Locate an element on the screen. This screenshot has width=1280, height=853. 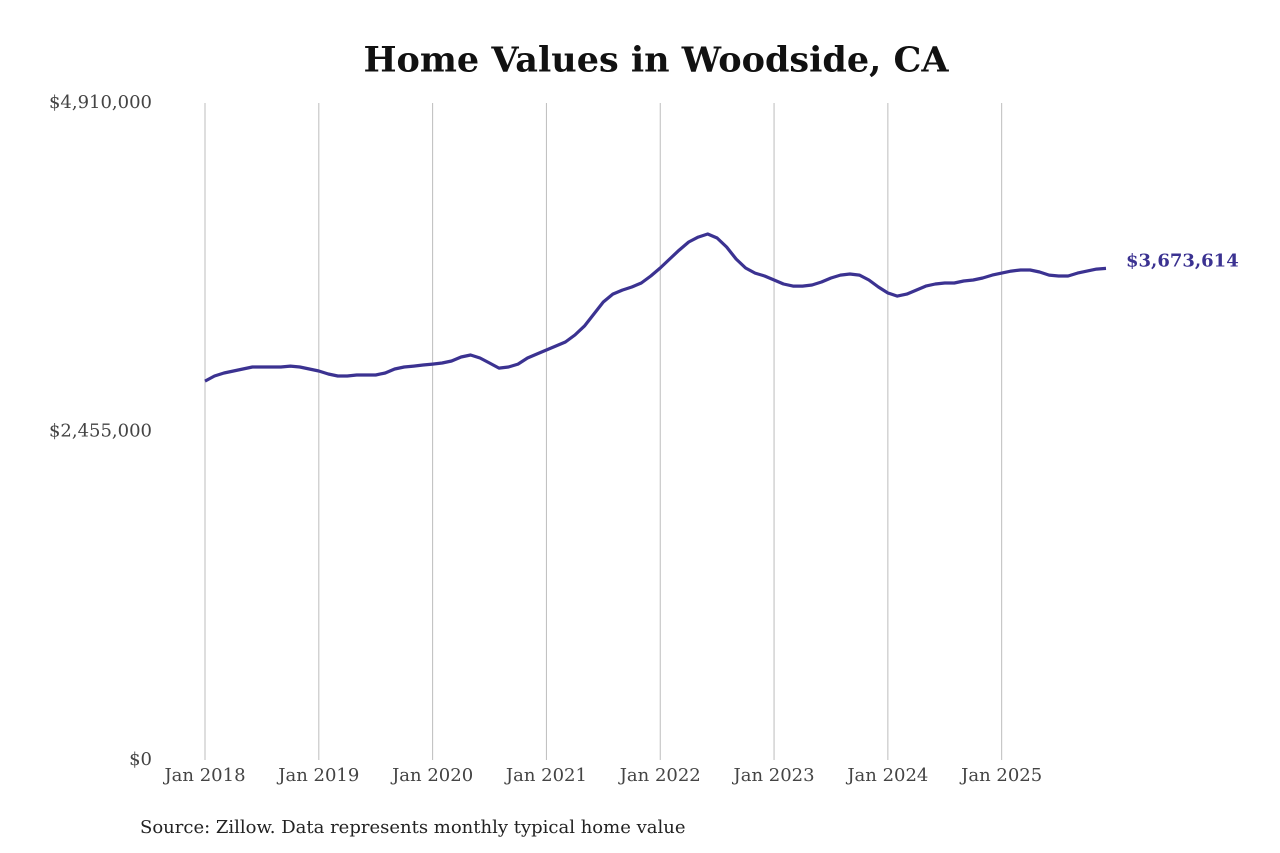
y-tick-label: $4,910,000 is located at coordinates (100, 102).